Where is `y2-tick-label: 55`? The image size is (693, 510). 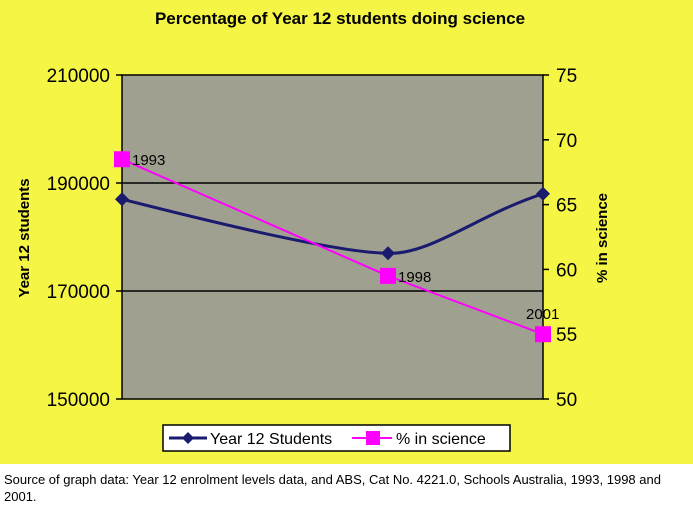
y2-tick-label: 55 is located at coordinates (566, 335).